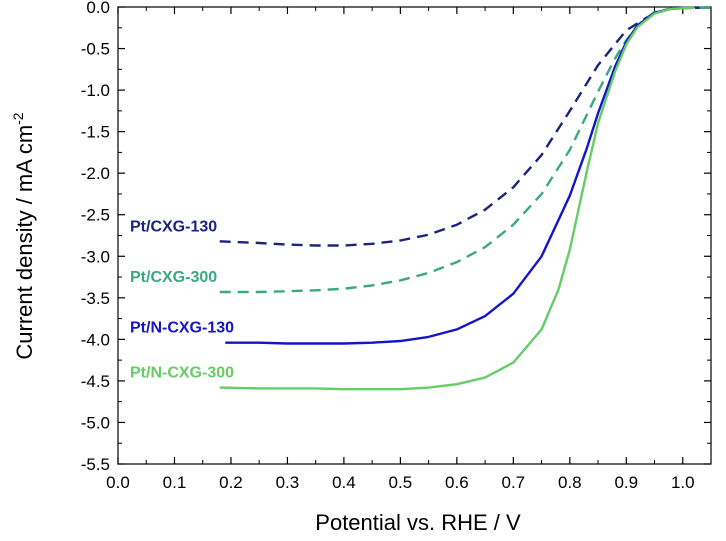  Describe the element at coordinates (457, 482) in the screenshot. I see `x-tick-label: 0.6` at that location.